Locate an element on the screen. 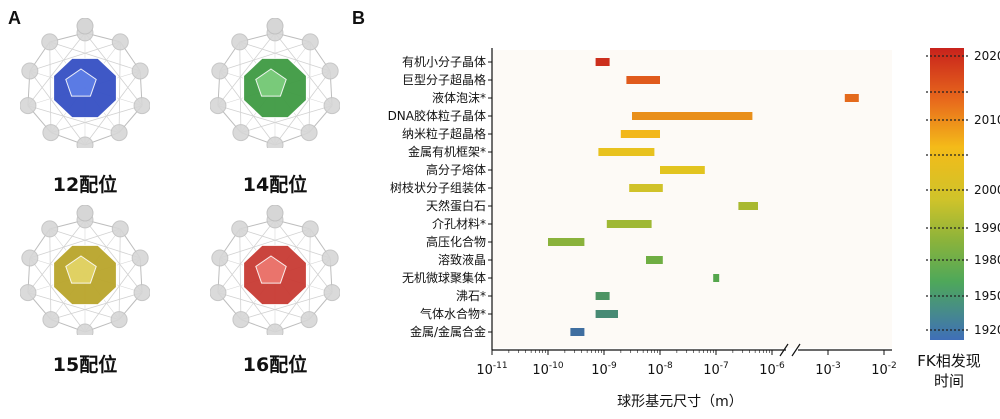 This screenshot has height=419, width=1000. x-tick-label-6: 10-6 is located at coordinates (772, 369).